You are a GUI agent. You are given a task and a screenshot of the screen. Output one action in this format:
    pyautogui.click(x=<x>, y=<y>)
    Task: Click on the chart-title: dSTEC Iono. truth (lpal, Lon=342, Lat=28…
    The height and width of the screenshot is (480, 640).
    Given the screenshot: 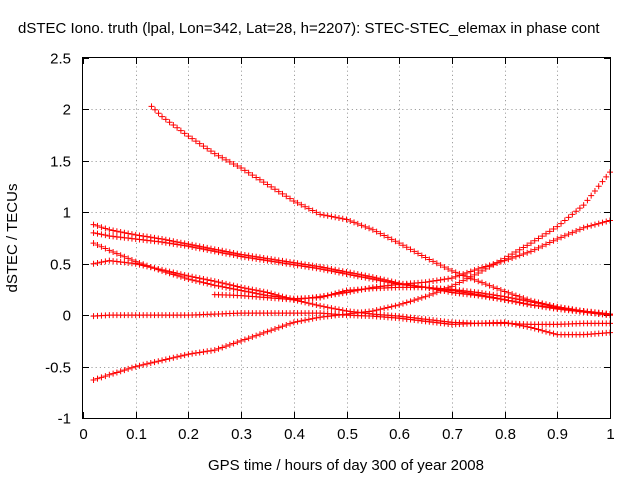 What is the action you would take?
    pyautogui.click(x=309, y=28)
    